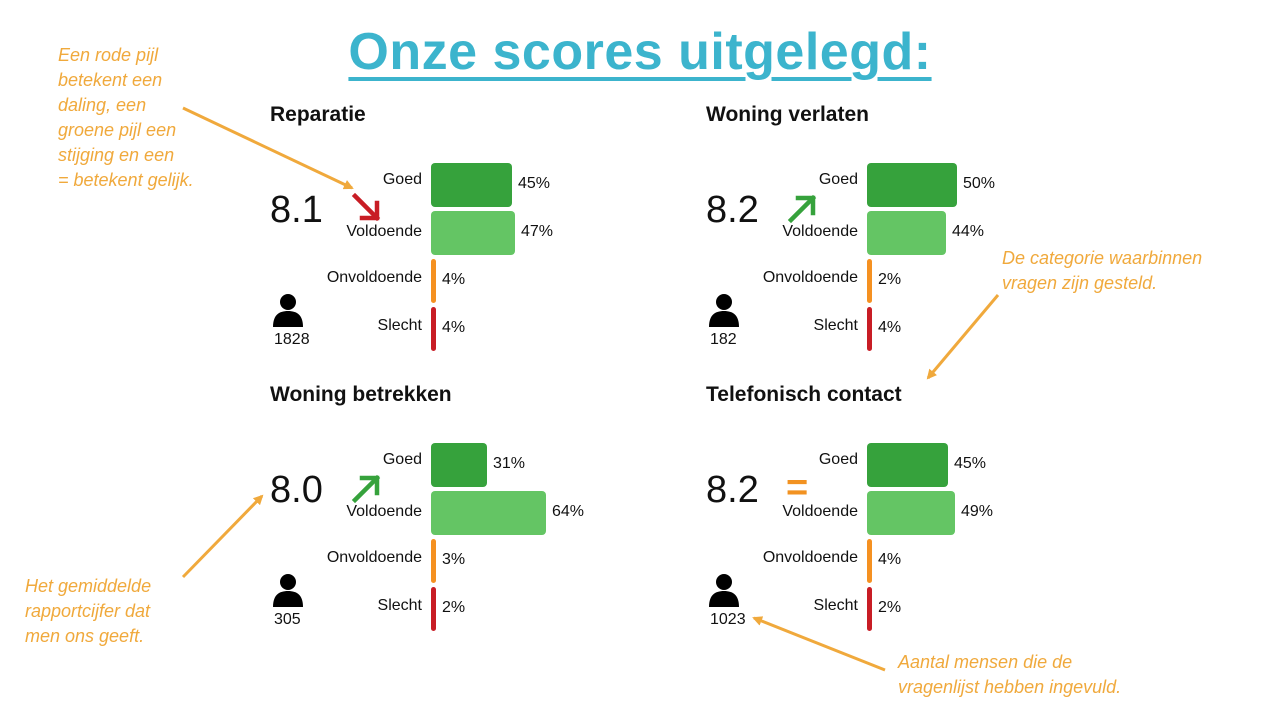 Image resolution: width=1280 pixels, height=720 pixels. What do you see at coordinates (728, 619) in the screenshot?
I see `respondent-count: 1023` at bounding box center [728, 619].